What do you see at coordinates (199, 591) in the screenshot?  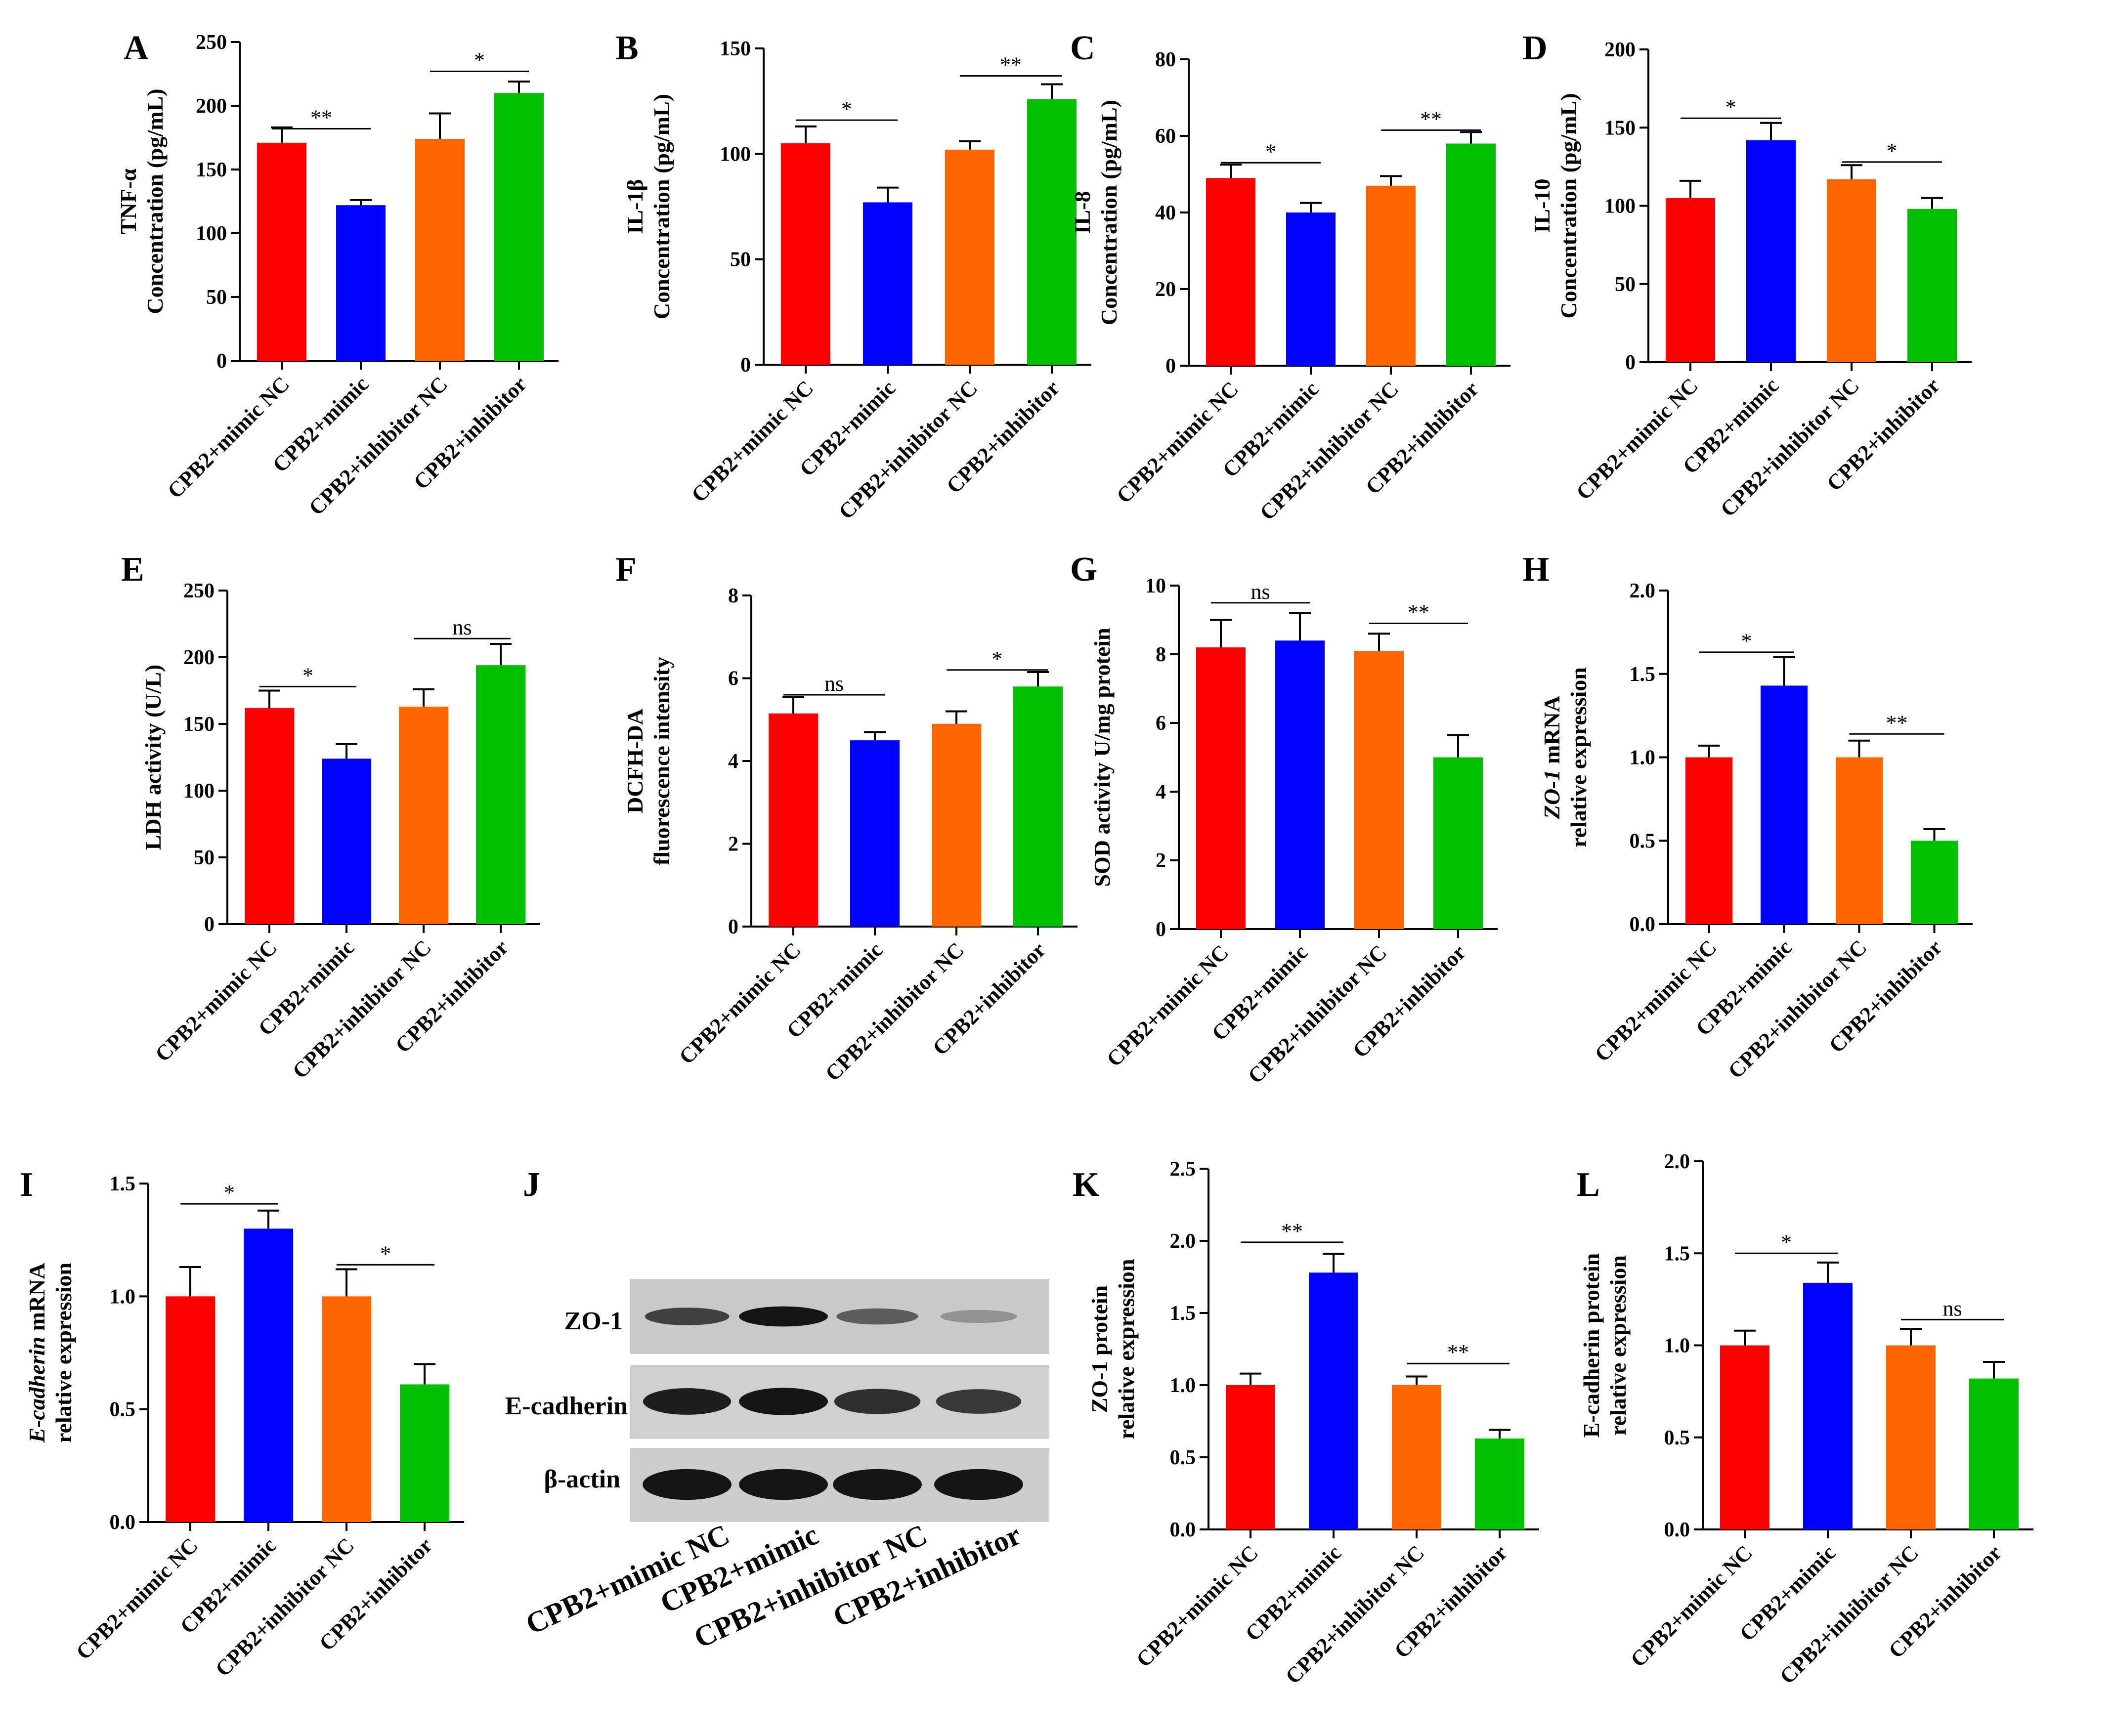 I see `y-tick-label: 250` at bounding box center [199, 591].